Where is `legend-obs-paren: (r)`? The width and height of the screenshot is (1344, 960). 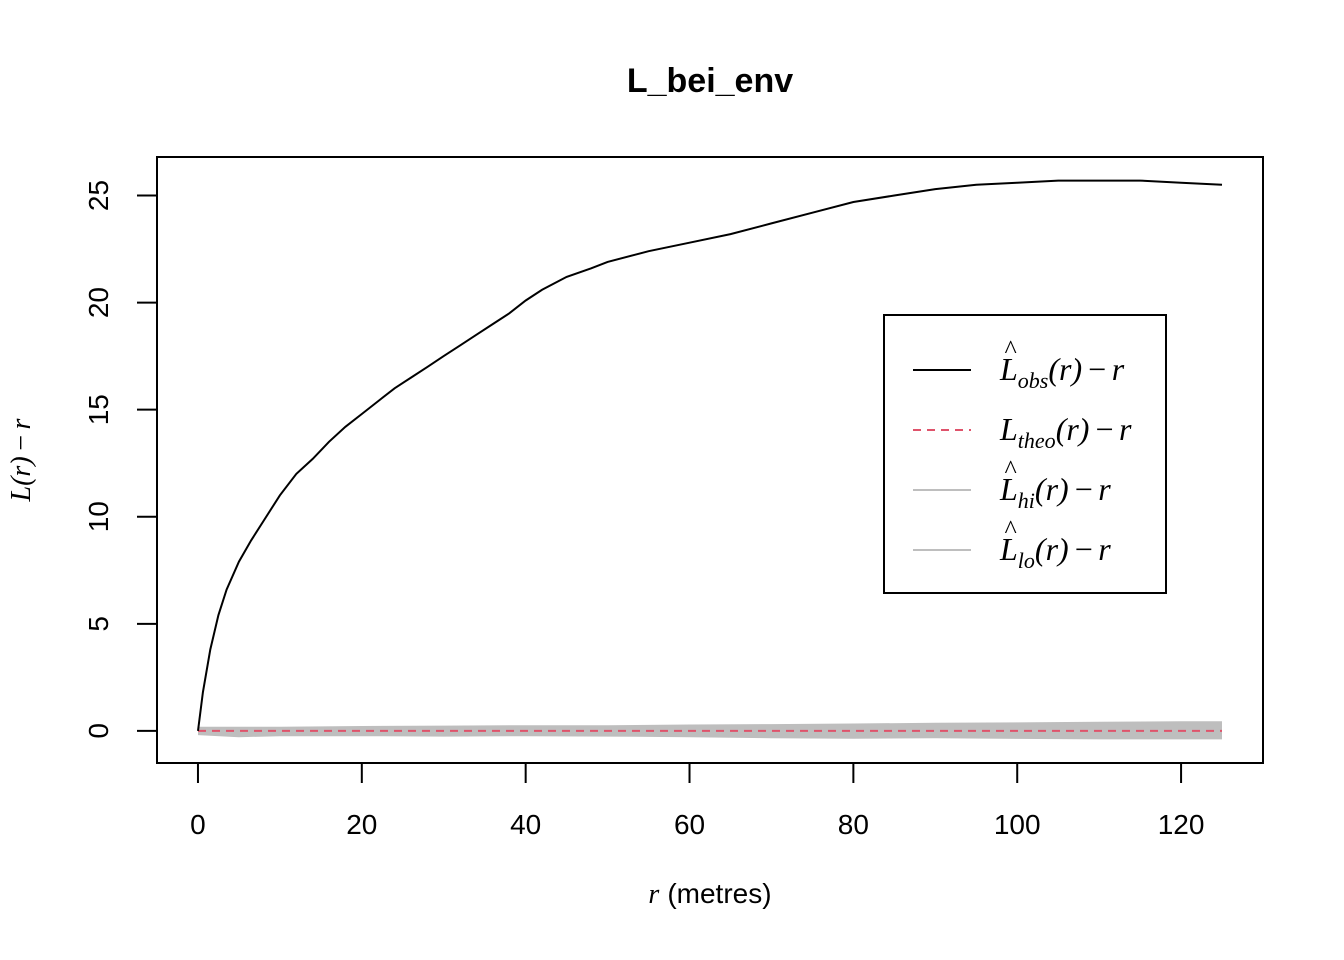 legend-obs-paren: (r) is located at coordinates (1065, 369).